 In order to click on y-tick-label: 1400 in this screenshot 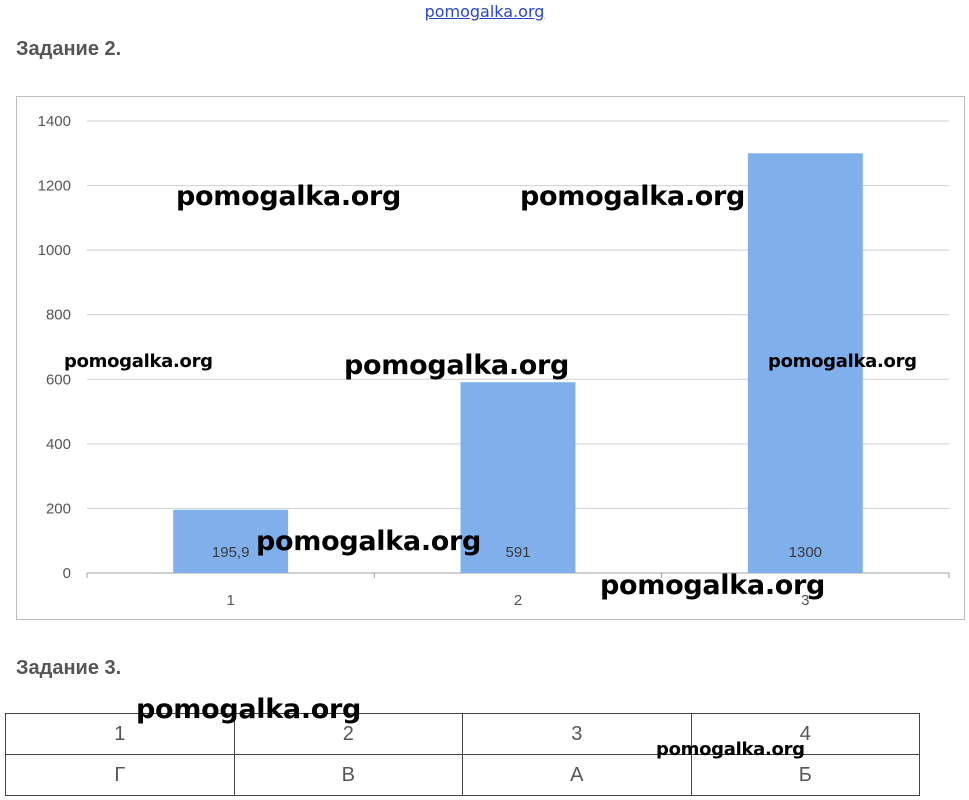, I will do `click(54, 121)`.